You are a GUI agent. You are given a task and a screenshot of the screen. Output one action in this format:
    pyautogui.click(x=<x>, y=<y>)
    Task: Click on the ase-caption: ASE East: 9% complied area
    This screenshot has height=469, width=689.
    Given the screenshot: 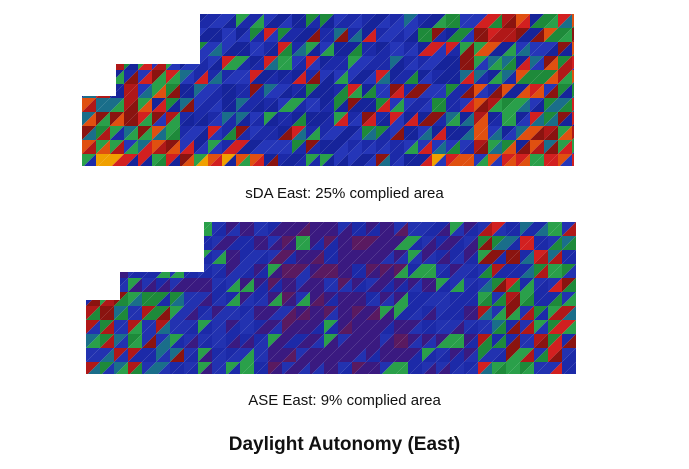 What is the action you would take?
    pyautogui.click(x=344, y=400)
    